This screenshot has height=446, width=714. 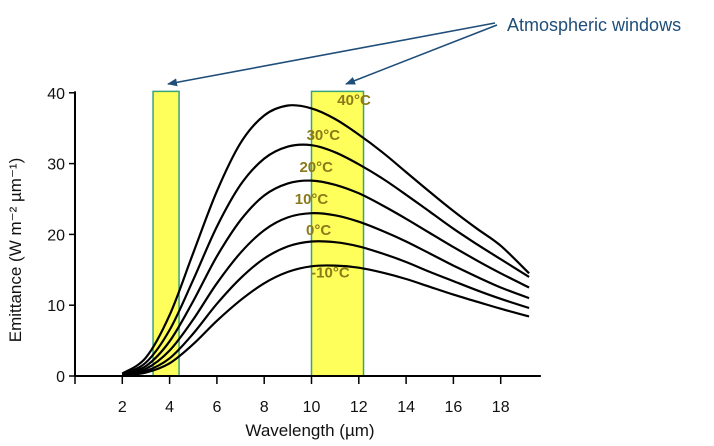 What do you see at coordinates (56, 235) in the screenshot?
I see `y-tick-label: 20` at bounding box center [56, 235].